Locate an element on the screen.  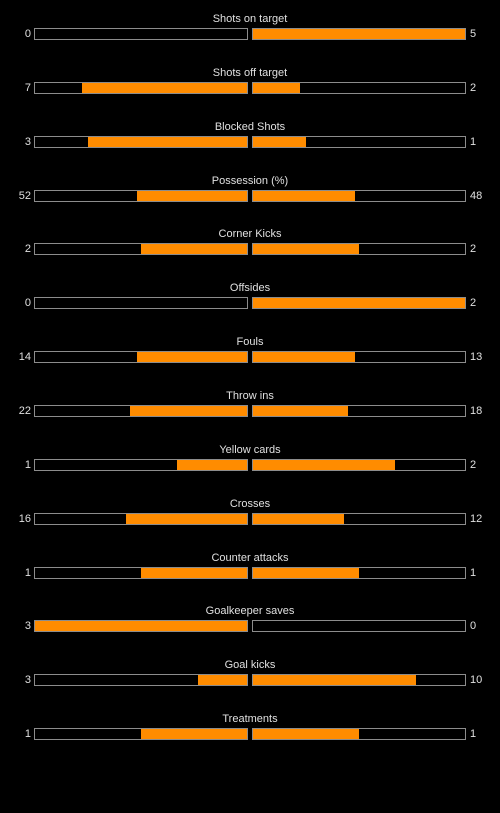
stat-row: Possession (%) 52 48 is located at coordinates (250, 194).